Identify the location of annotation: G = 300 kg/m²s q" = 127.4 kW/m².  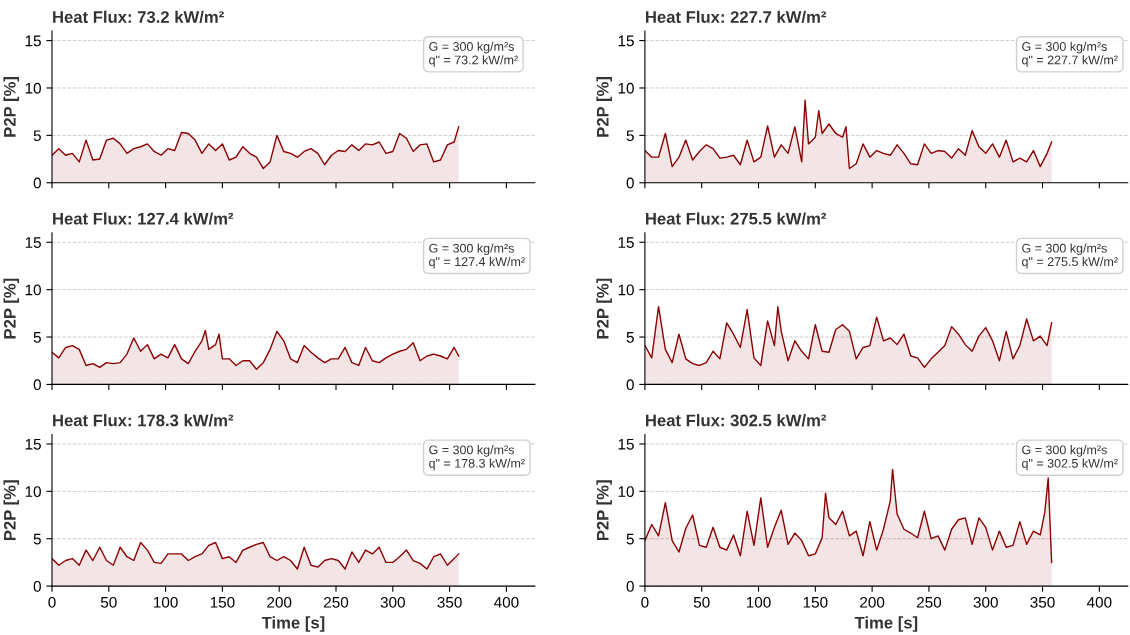
(477, 256).